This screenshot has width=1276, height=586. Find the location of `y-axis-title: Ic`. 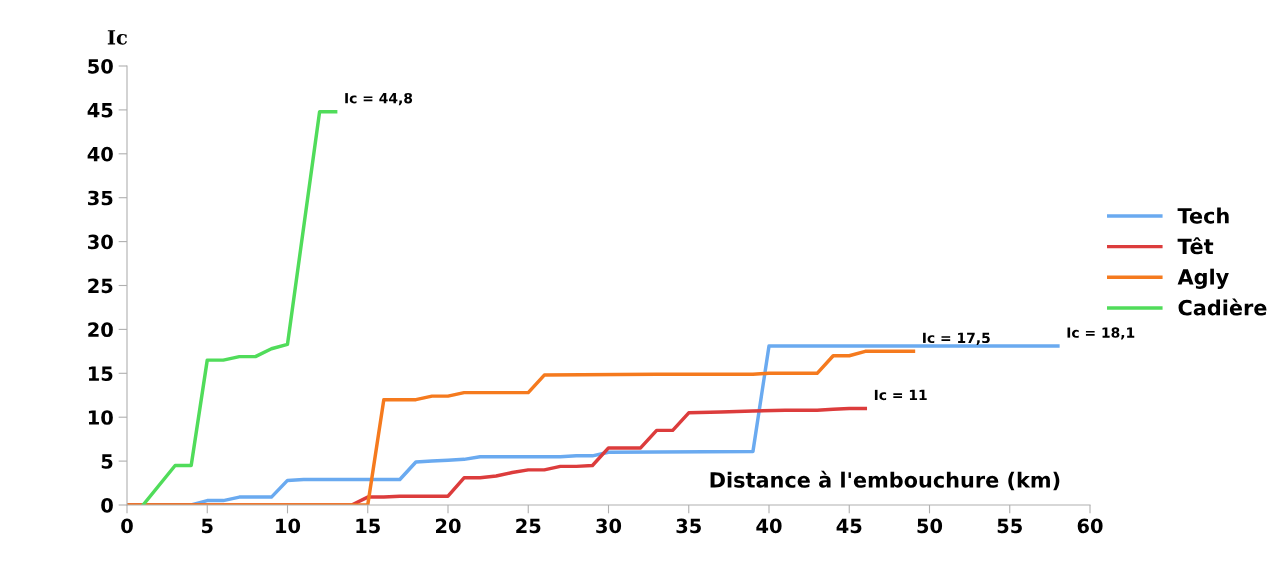

y-axis-title: Ic is located at coordinates (117, 37).